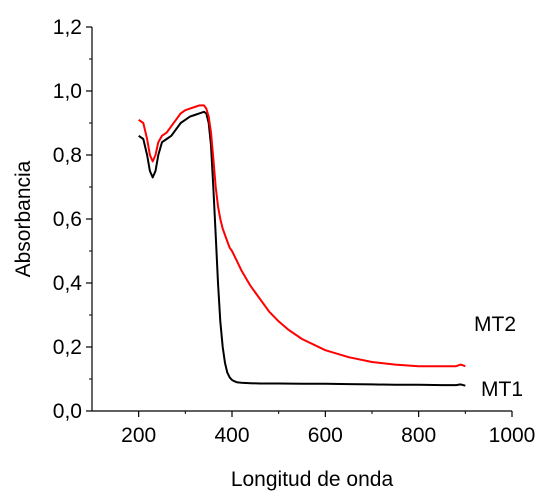  Describe the element at coordinates (68, 283) in the screenshot. I see `y-tick-label: 0,4` at that location.